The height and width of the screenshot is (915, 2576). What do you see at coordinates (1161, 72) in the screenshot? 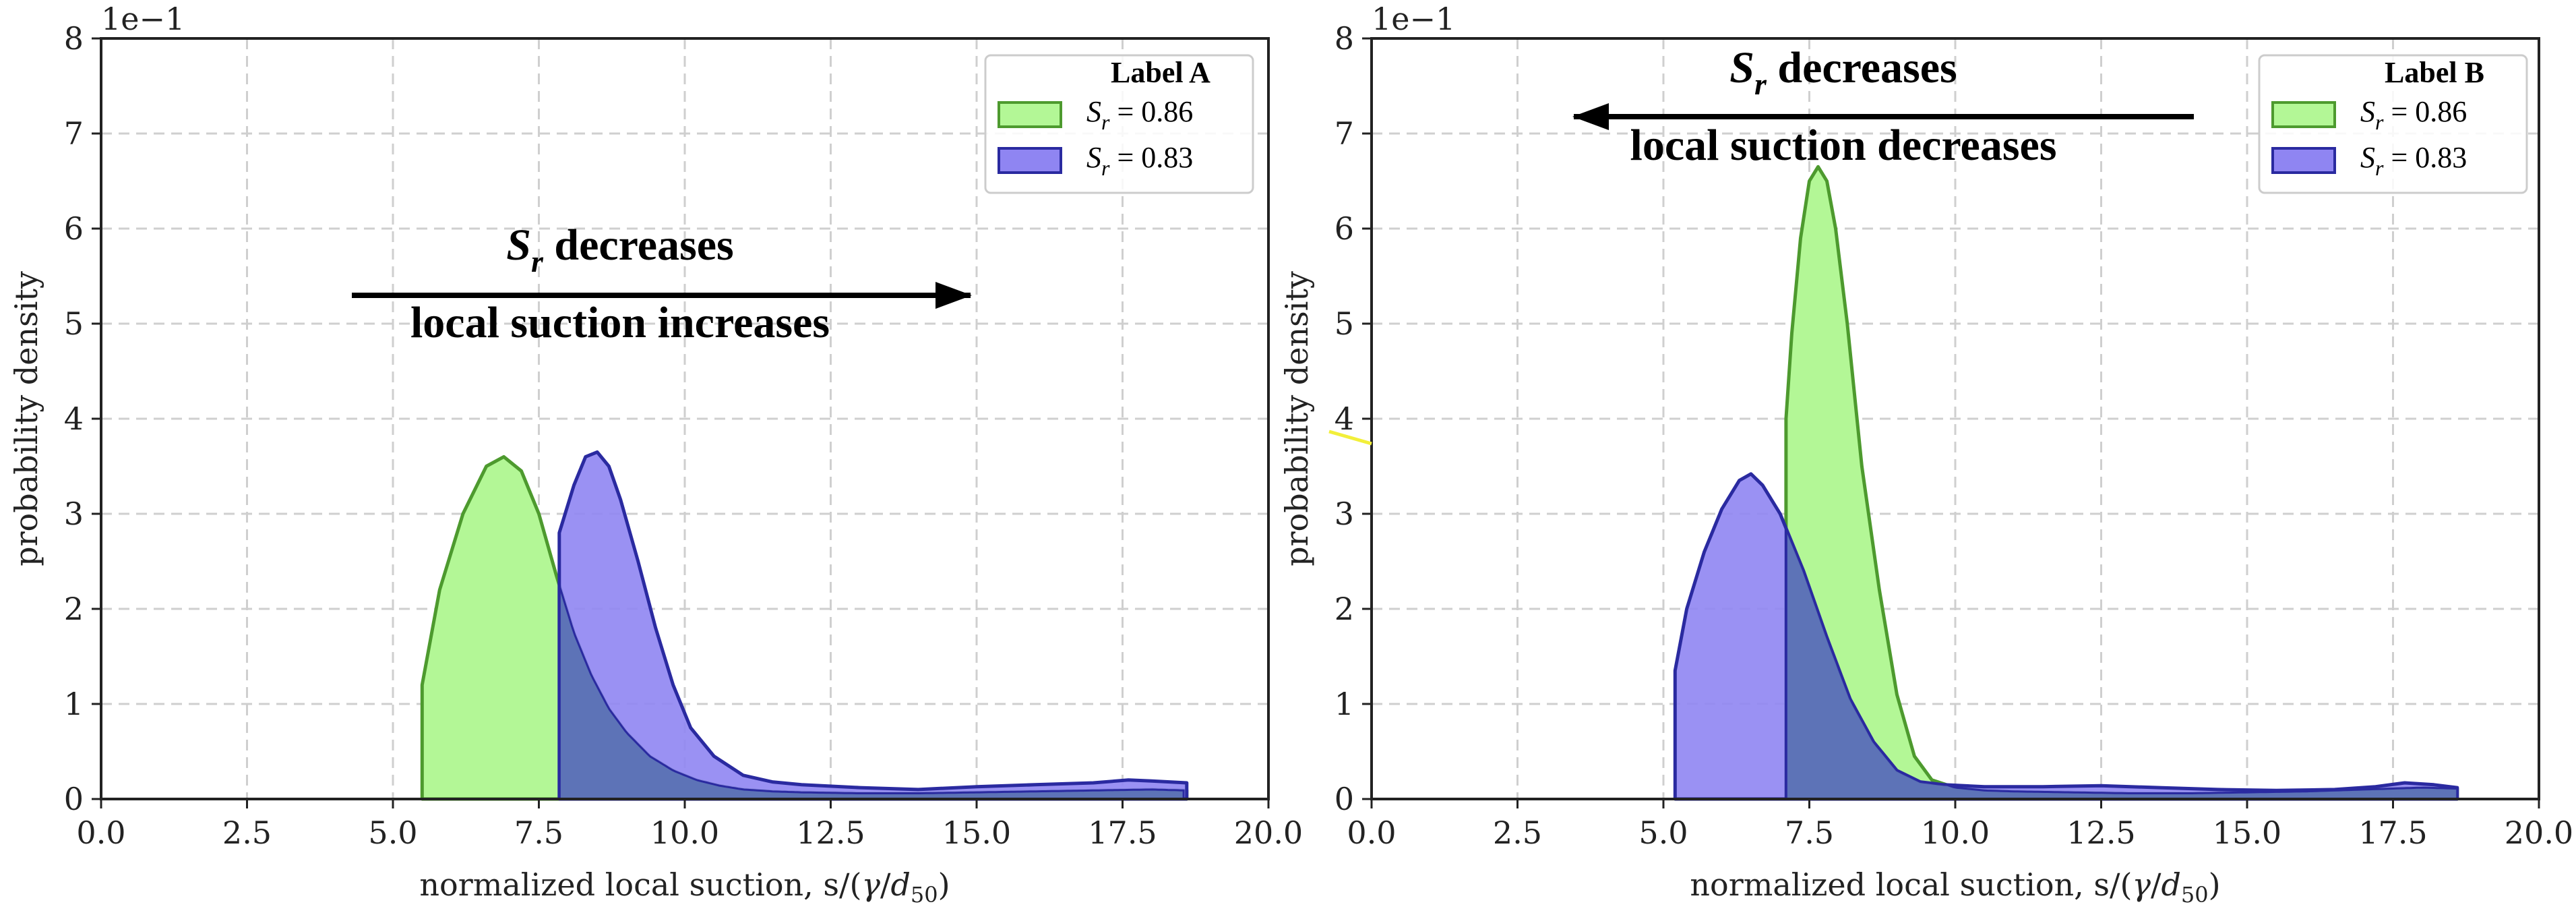
I see `legend-title: Label A` at bounding box center [1161, 72].